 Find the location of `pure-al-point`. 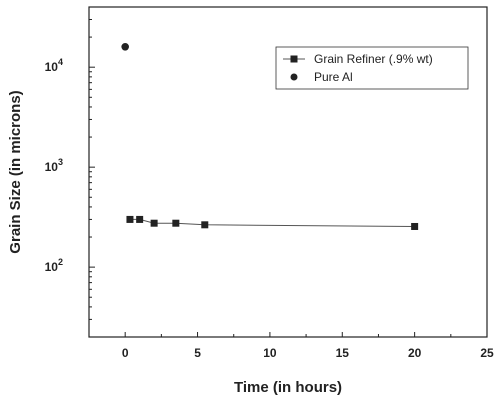

pure-al-point is located at coordinates (125, 46).